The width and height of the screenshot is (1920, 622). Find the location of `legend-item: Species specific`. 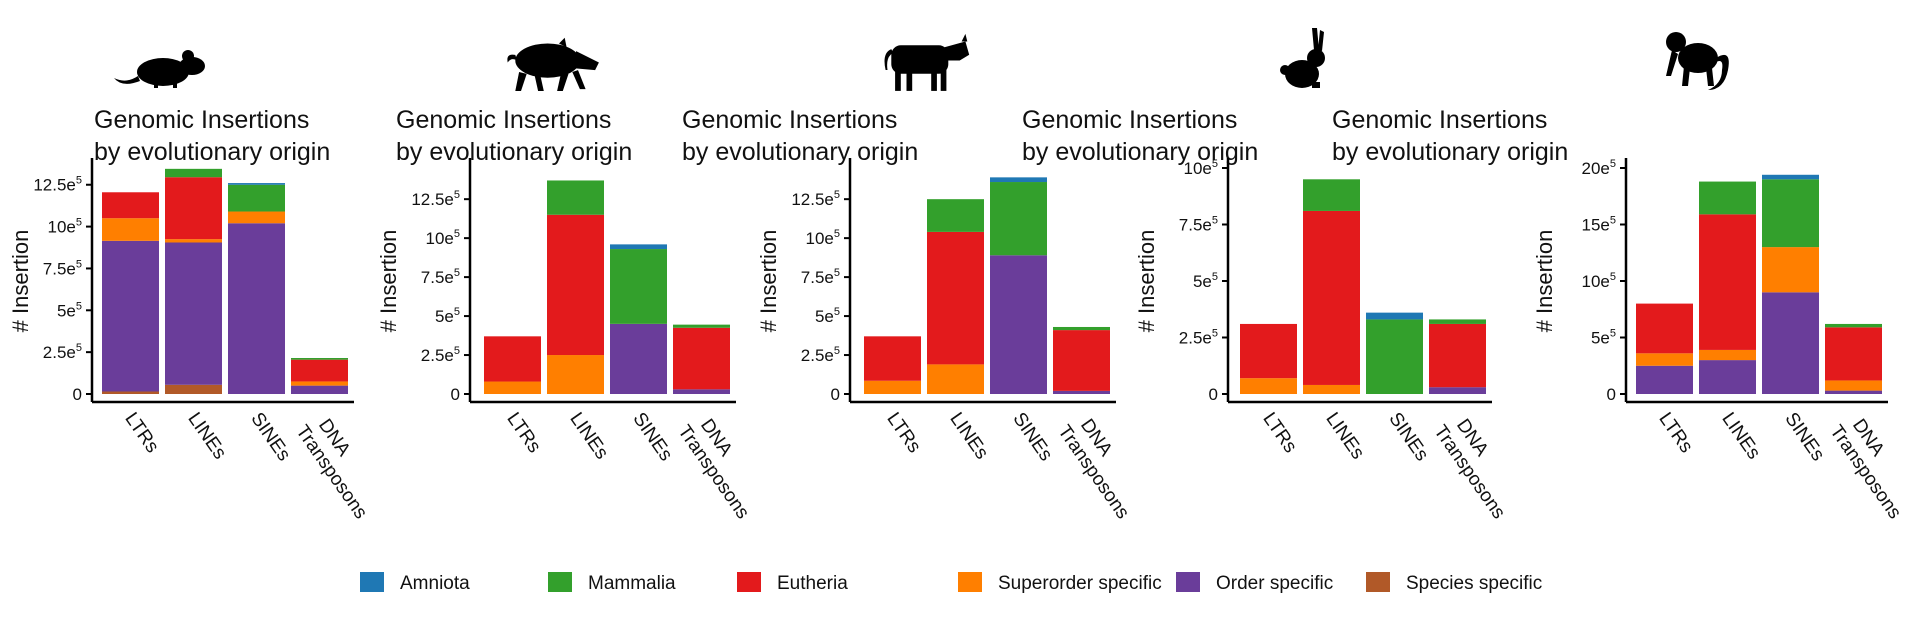

legend-item: Species specific is located at coordinates (1454, 583).